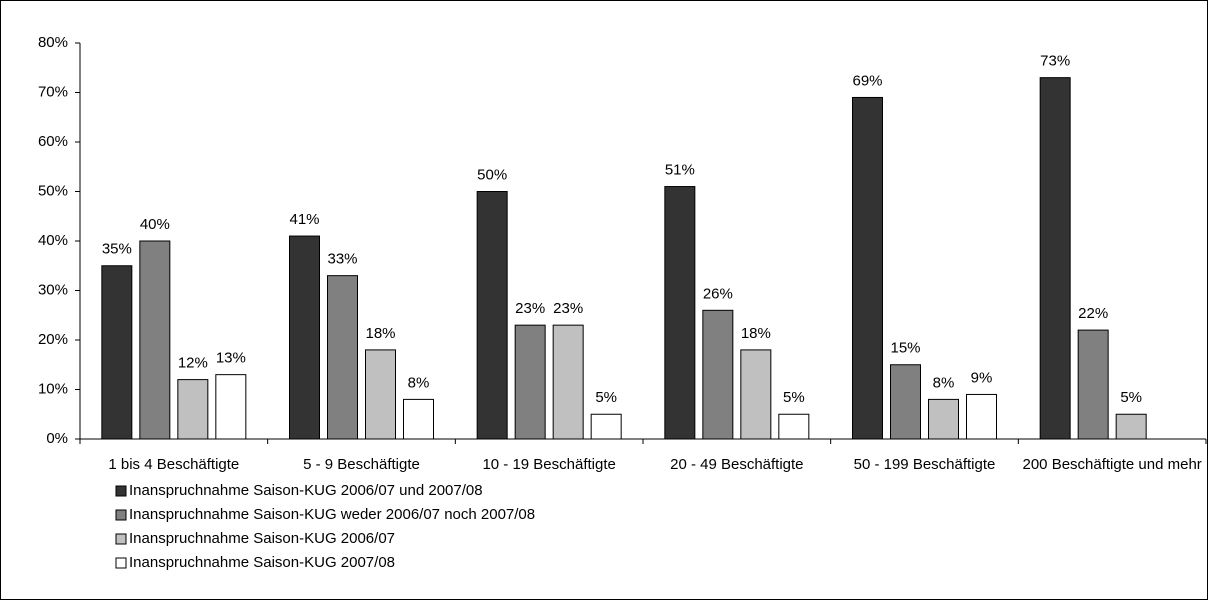 Image resolution: width=1208 pixels, height=600 pixels. What do you see at coordinates (361, 464) in the screenshot?
I see `x-tick-label: 5 - 9 Beschäftigte` at bounding box center [361, 464].